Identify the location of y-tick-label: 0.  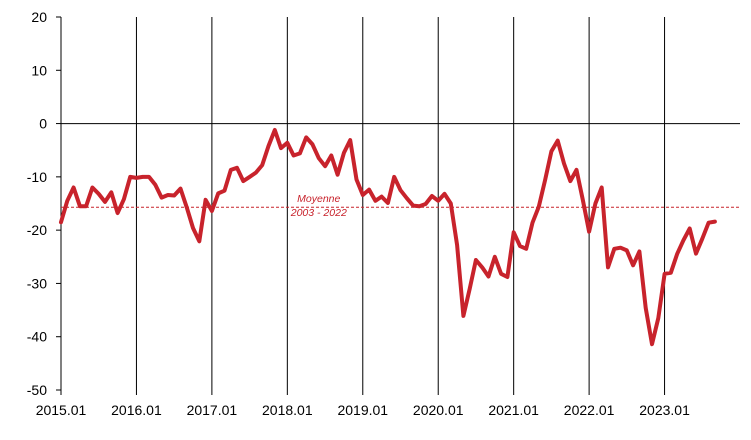
(43, 124).